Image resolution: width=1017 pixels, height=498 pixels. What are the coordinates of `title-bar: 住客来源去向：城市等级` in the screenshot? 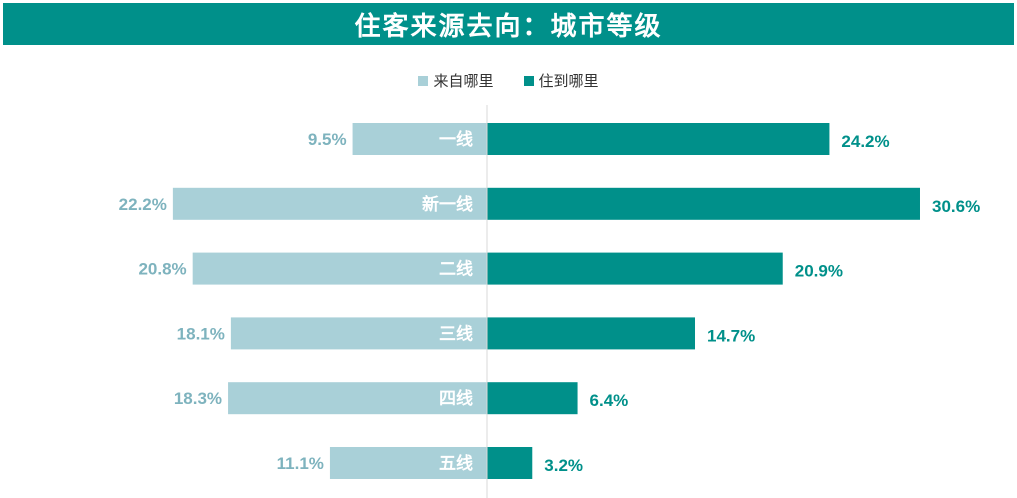 It's located at (508, 24).